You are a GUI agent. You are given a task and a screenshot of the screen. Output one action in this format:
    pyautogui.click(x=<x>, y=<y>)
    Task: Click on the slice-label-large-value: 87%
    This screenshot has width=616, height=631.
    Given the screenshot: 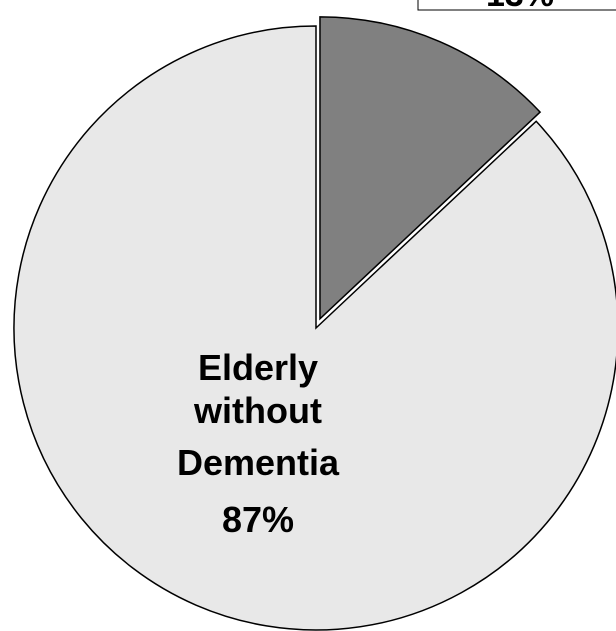 What is the action you would take?
    pyautogui.click(x=258, y=519)
    